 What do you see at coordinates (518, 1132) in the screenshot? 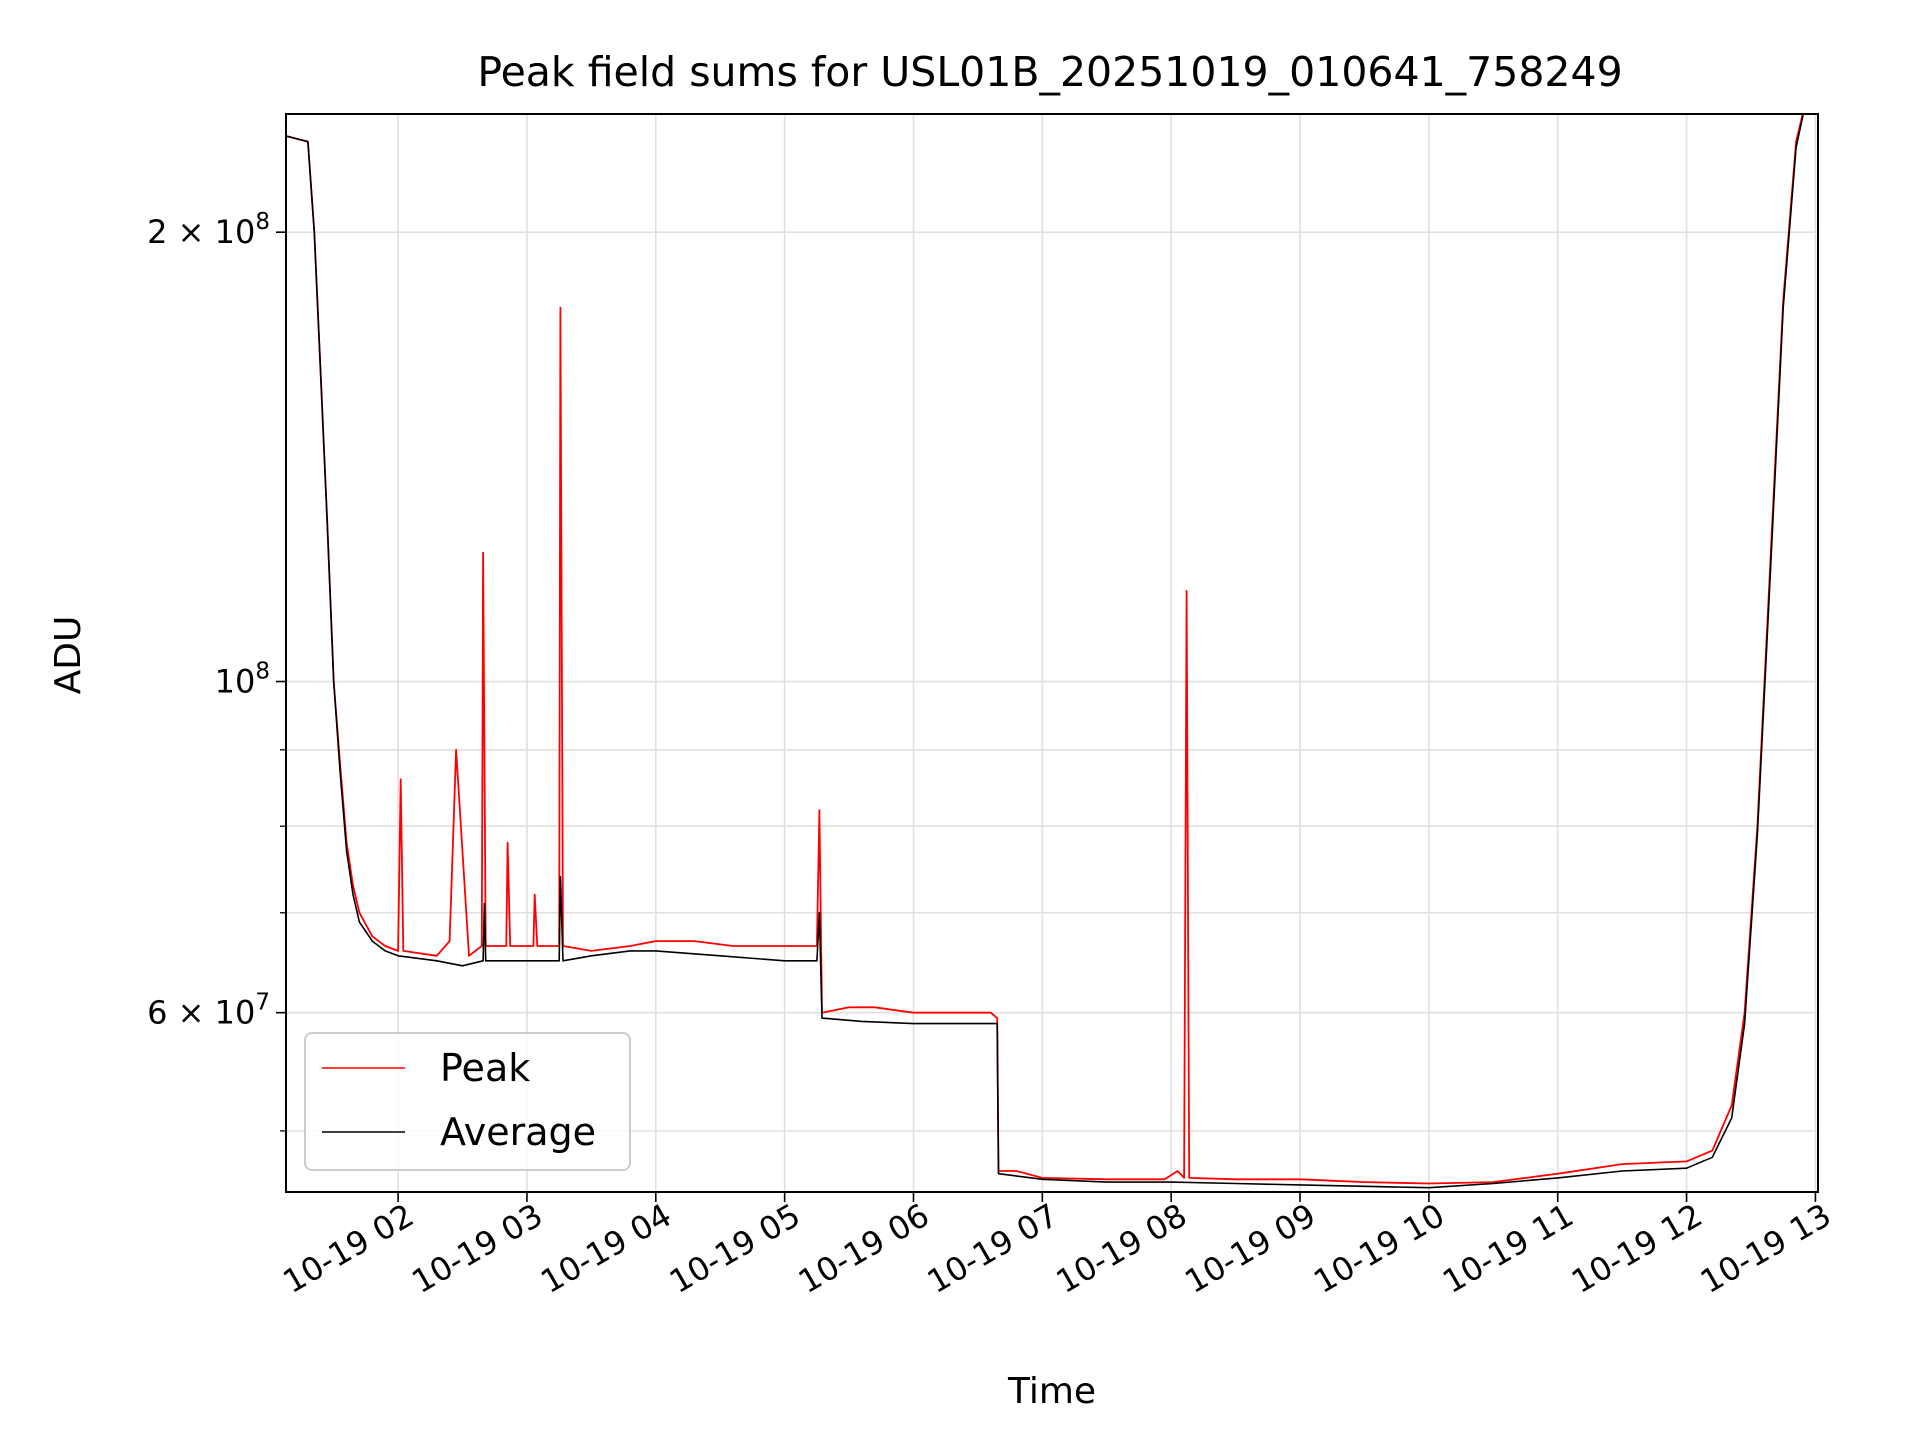
I see `legend-label-average: Average` at bounding box center [518, 1132].